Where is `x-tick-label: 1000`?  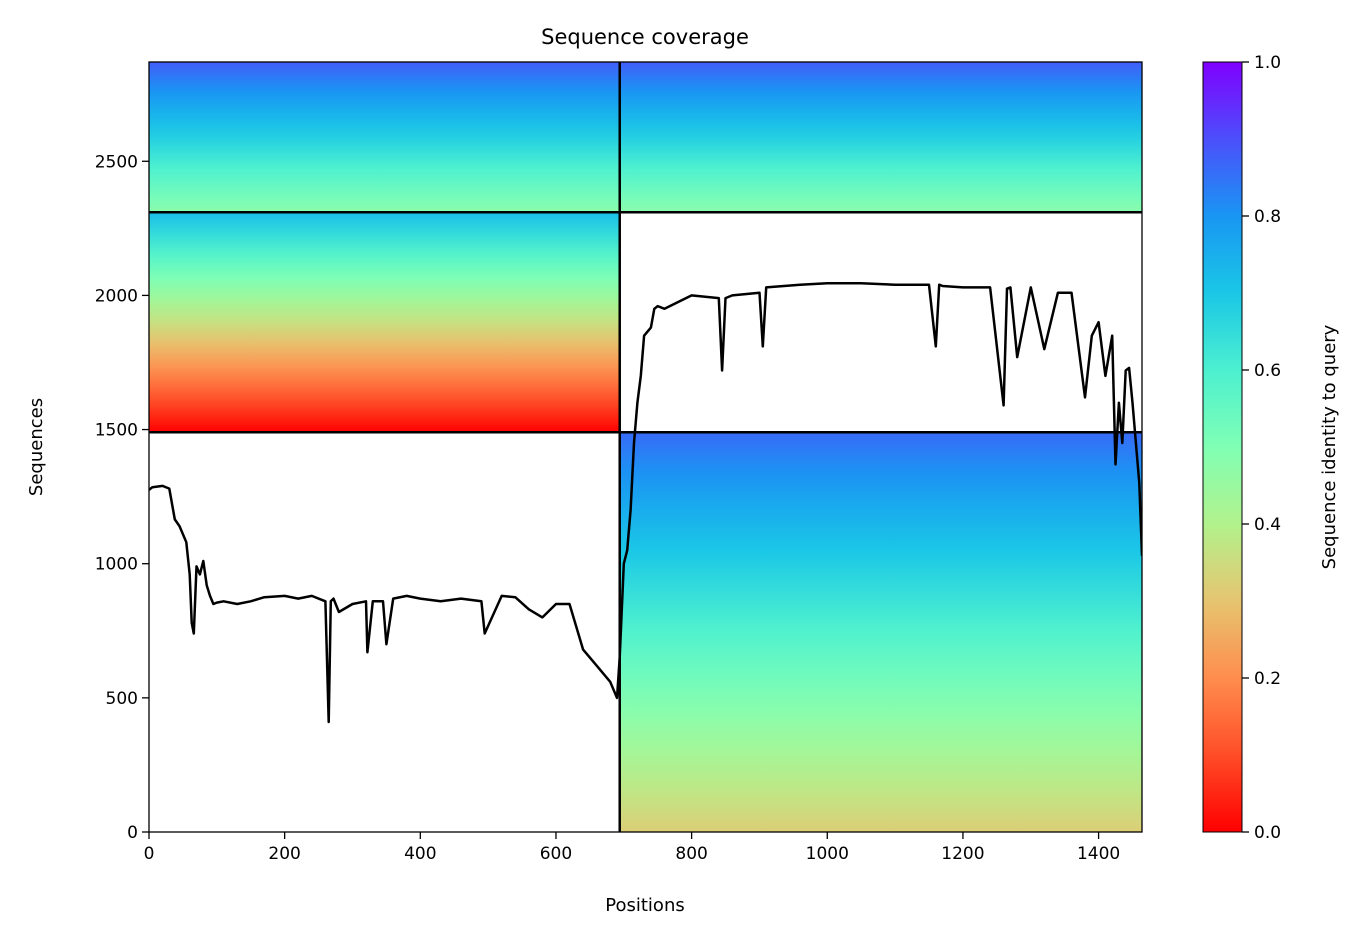
x-tick-label: 1000 is located at coordinates (827, 854).